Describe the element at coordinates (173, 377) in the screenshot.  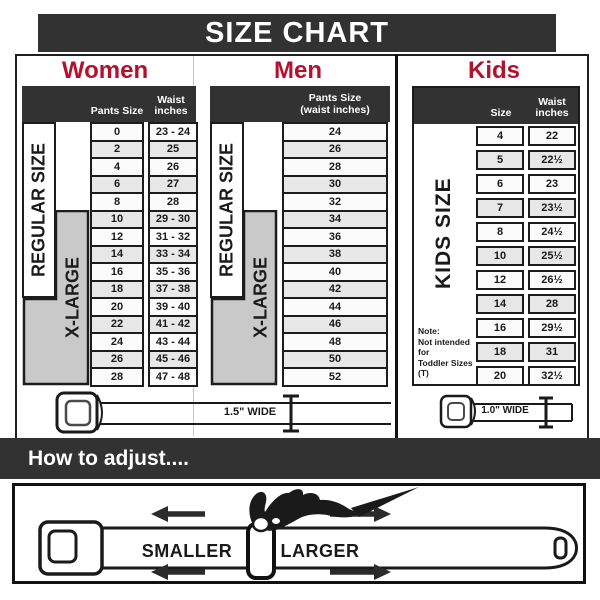
I see `table-cell-waist: 47 - 48` at that location.